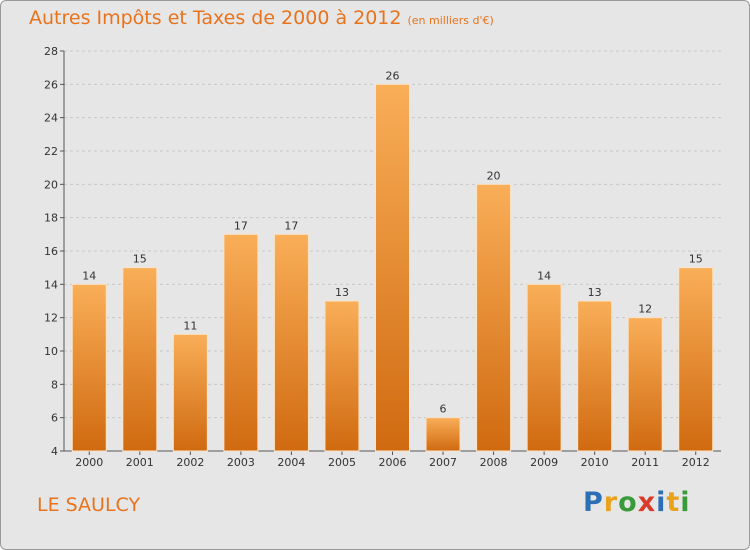  Describe the element at coordinates (51, 151) in the screenshot. I see `y-tick-label: 22` at that location.